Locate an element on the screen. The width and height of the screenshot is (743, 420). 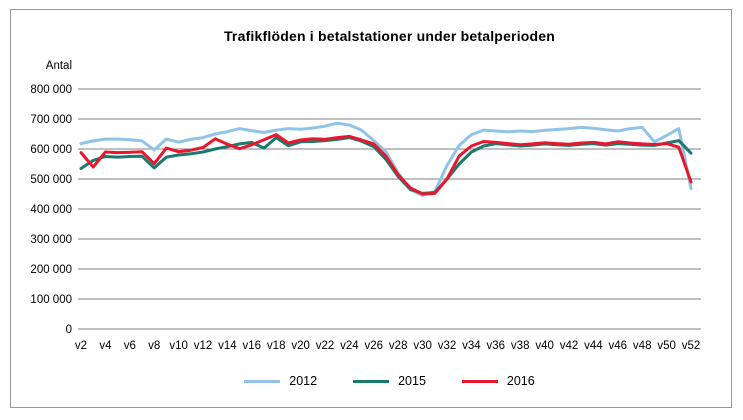
x-tick-label: v4 is located at coordinates (105, 346).